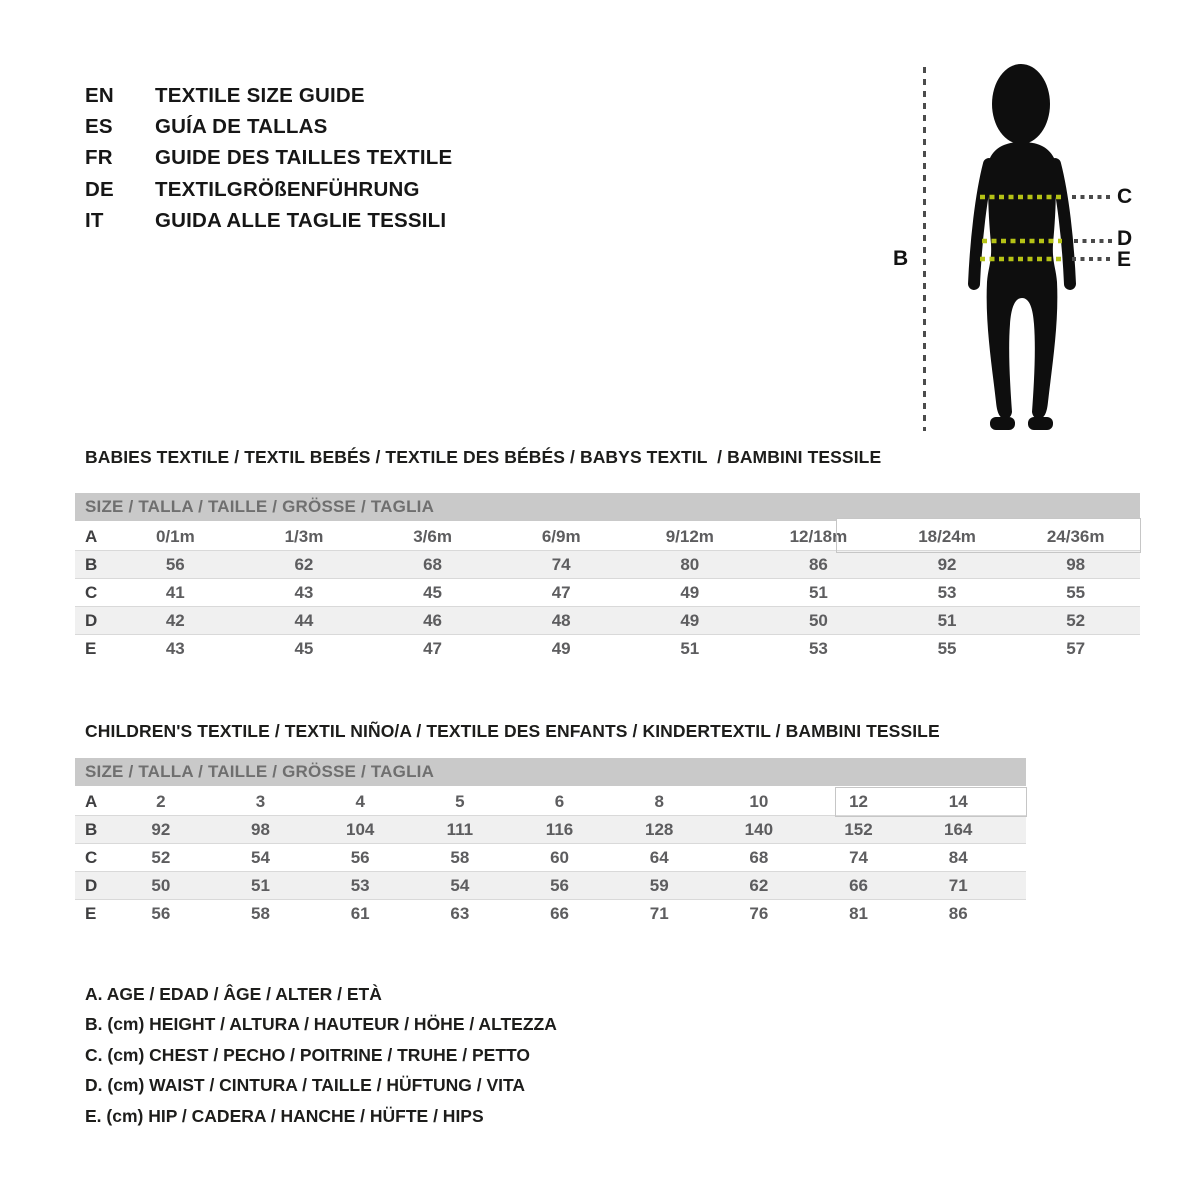 The image size is (1200, 1200). Describe the element at coordinates (1022, 280) in the screenshot. I see `silhouette-body` at that location.